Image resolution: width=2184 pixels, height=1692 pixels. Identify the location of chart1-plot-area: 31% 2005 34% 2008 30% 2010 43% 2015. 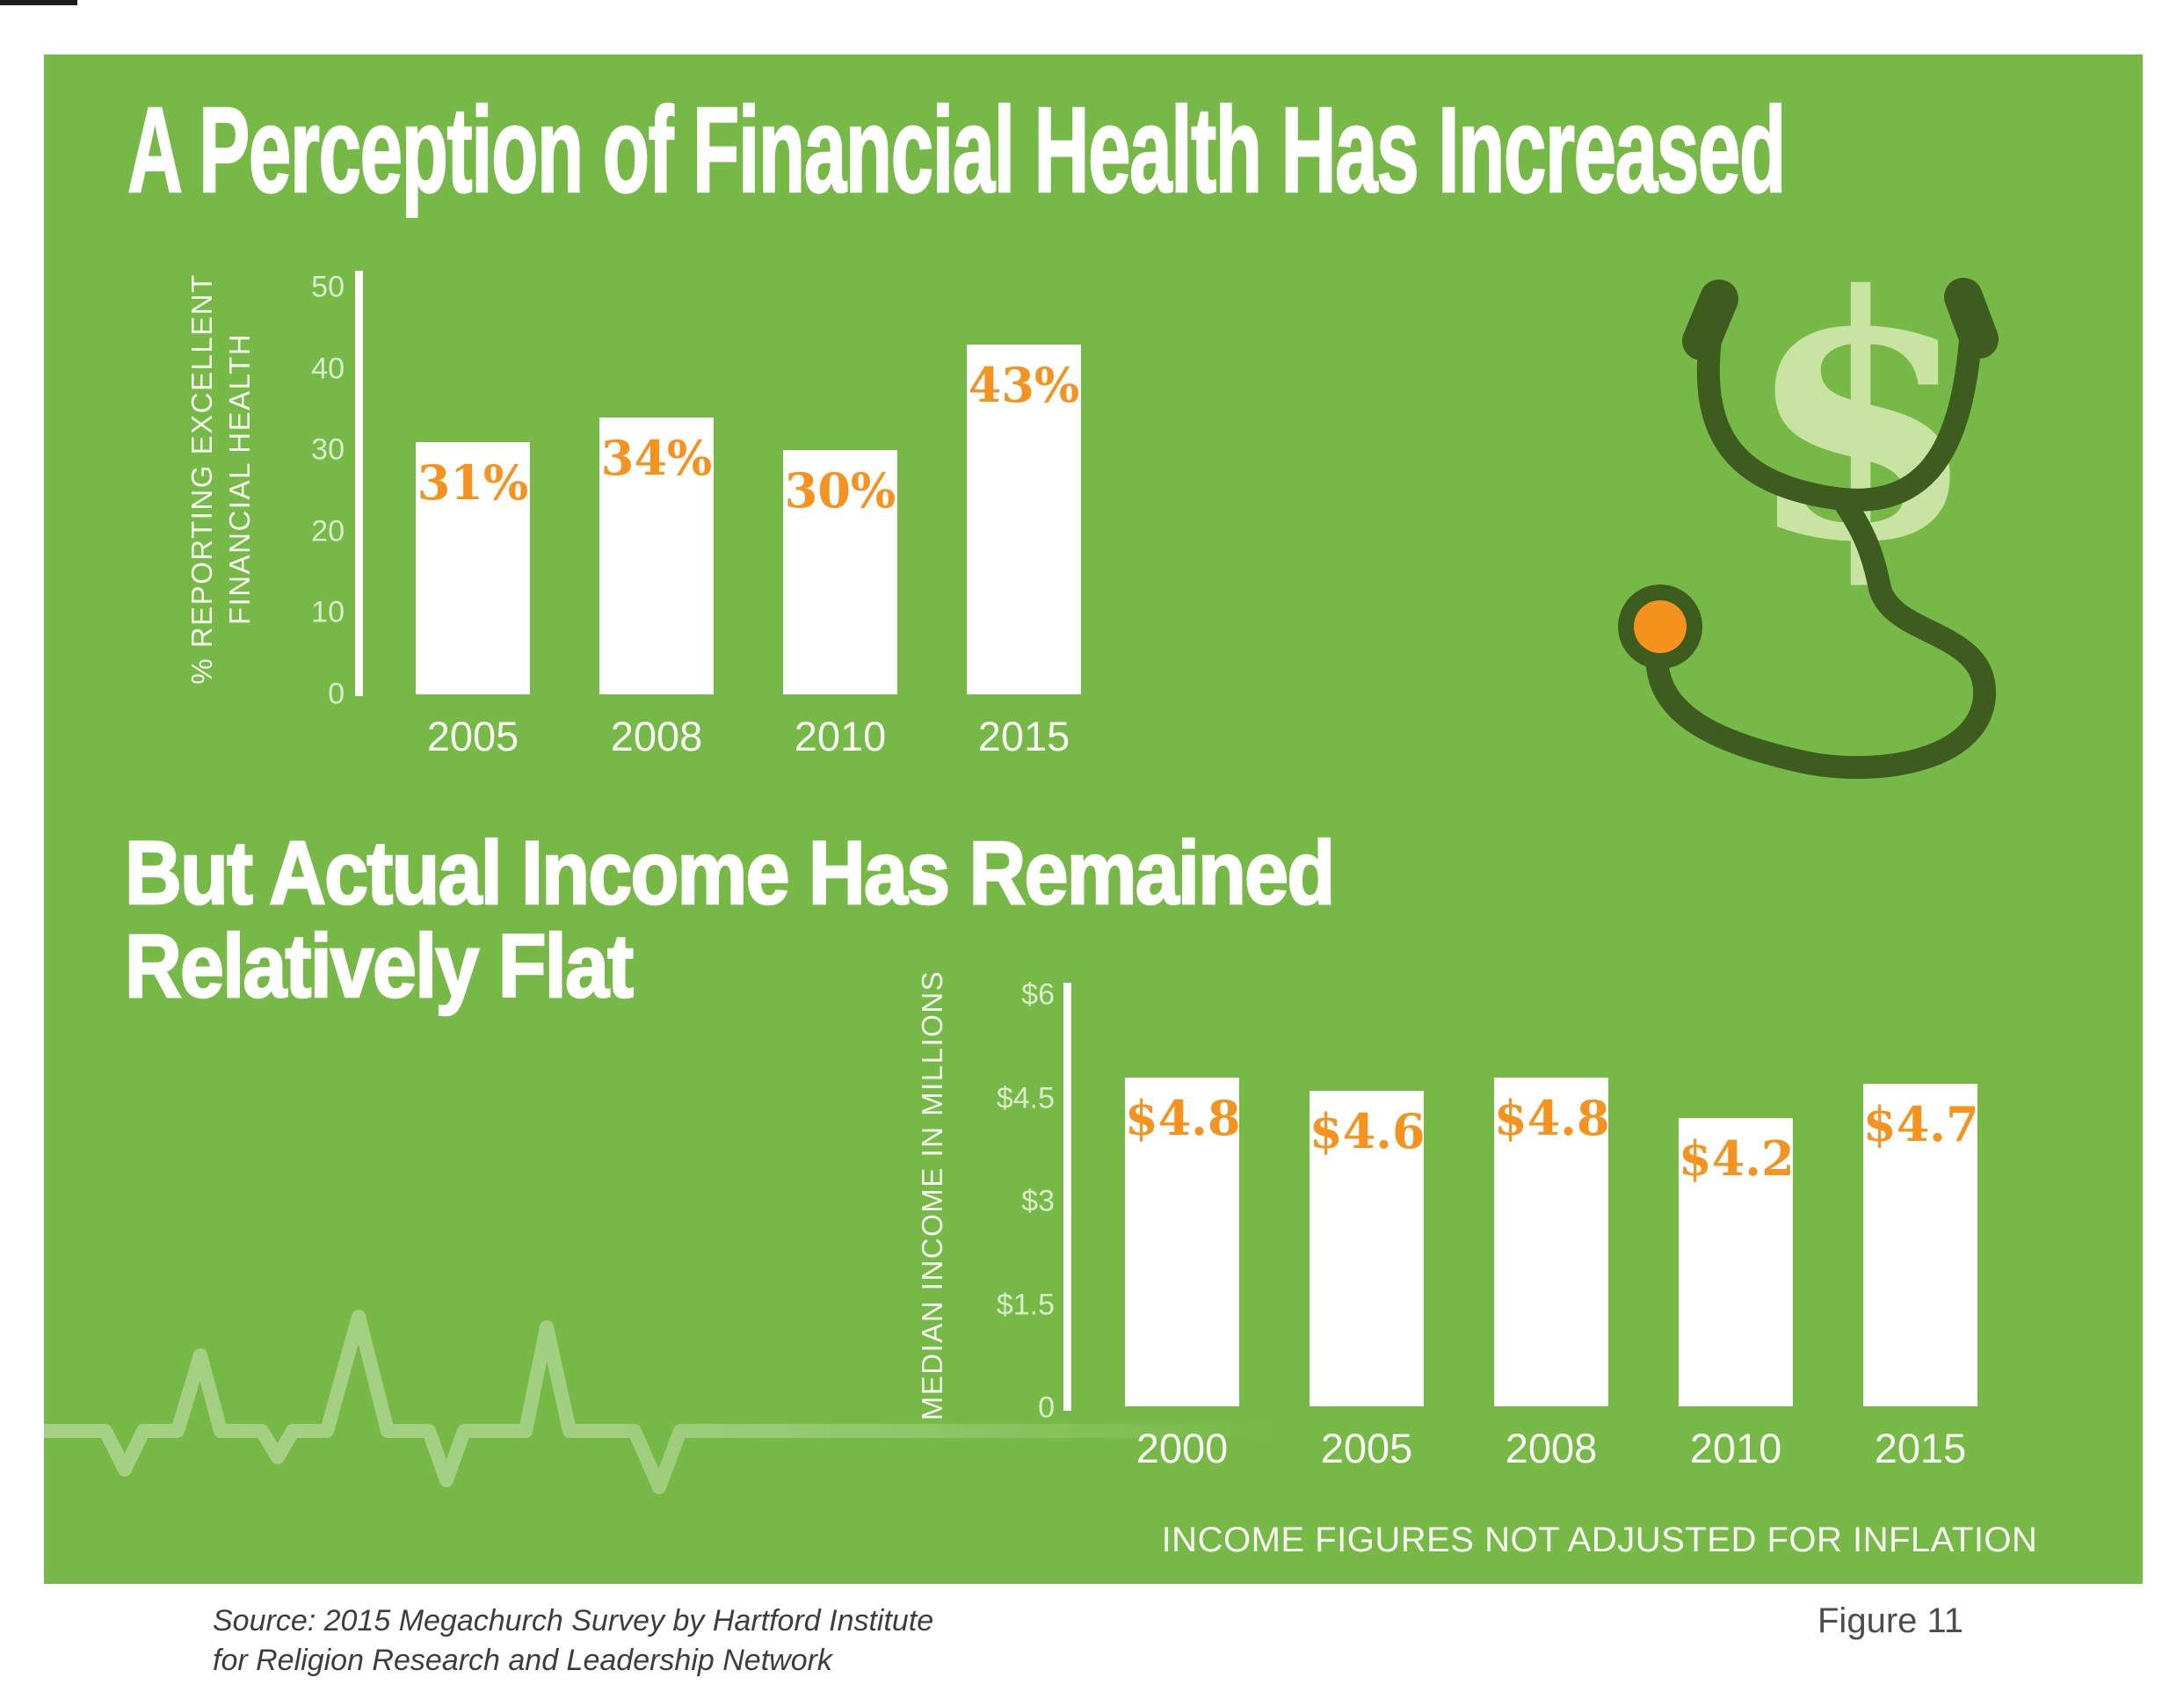
(758, 523).